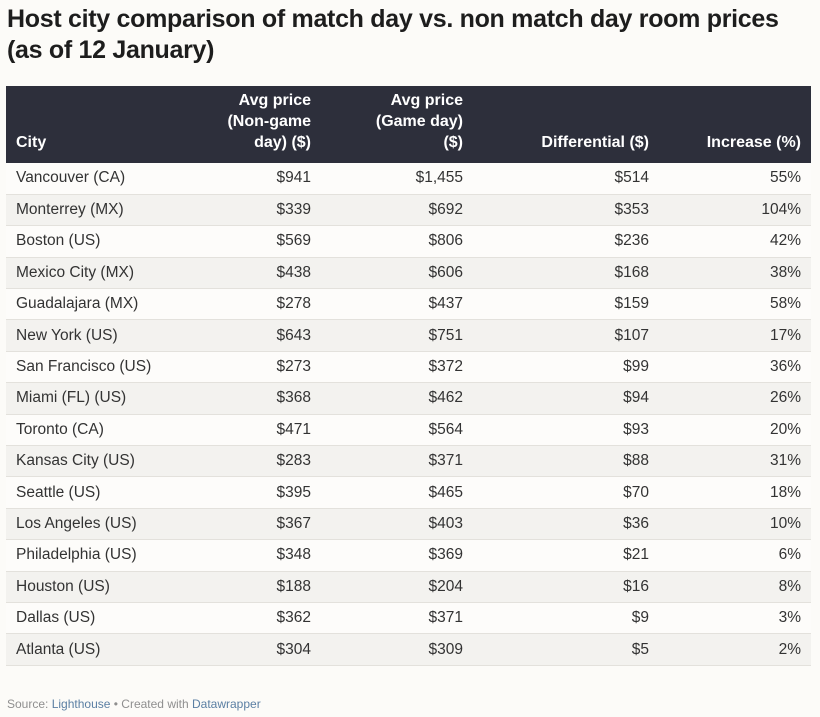  Describe the element at coordinates (397, 524) in the screenshot. I see `game-price-cell: $403` at that location.